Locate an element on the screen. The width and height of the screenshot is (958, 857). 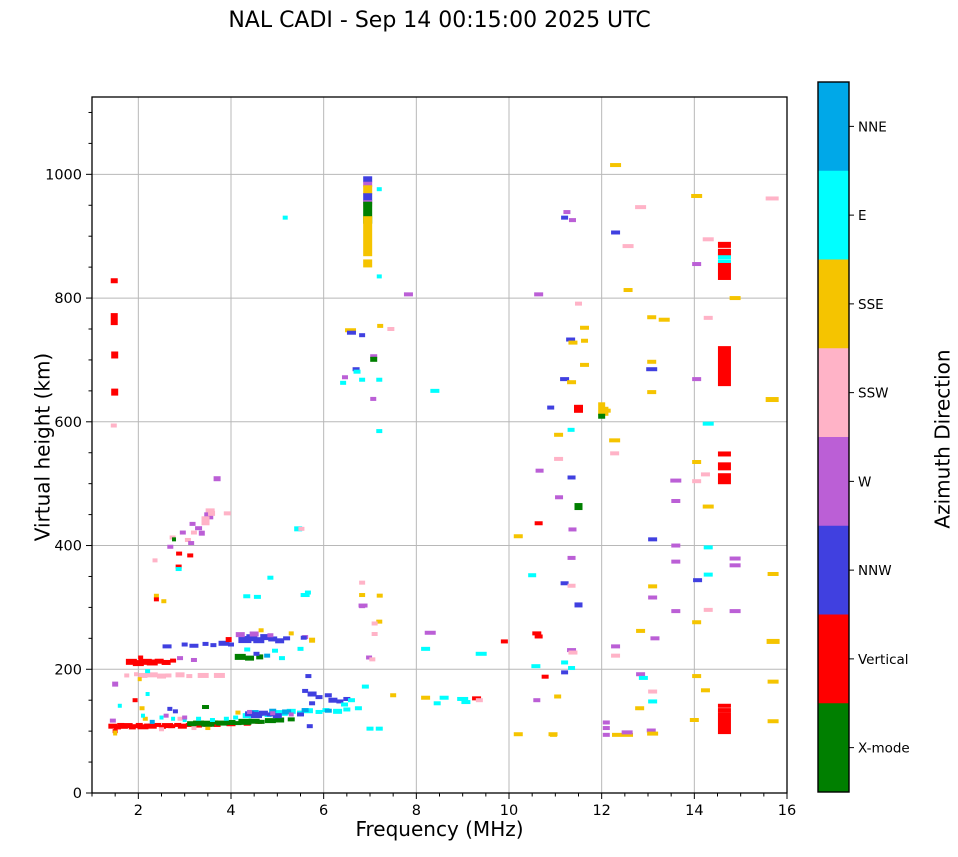
x-tick-label: 4 is located at coordinates (230, 811).